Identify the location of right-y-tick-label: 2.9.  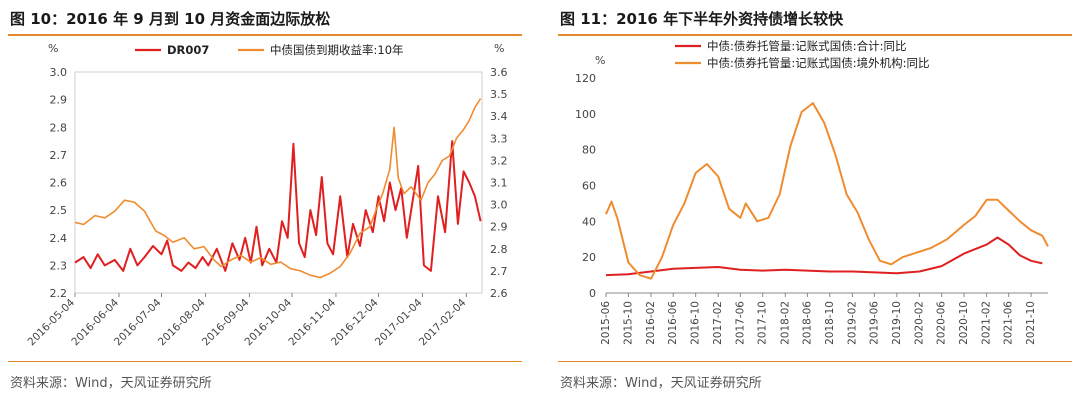
(499, 227).